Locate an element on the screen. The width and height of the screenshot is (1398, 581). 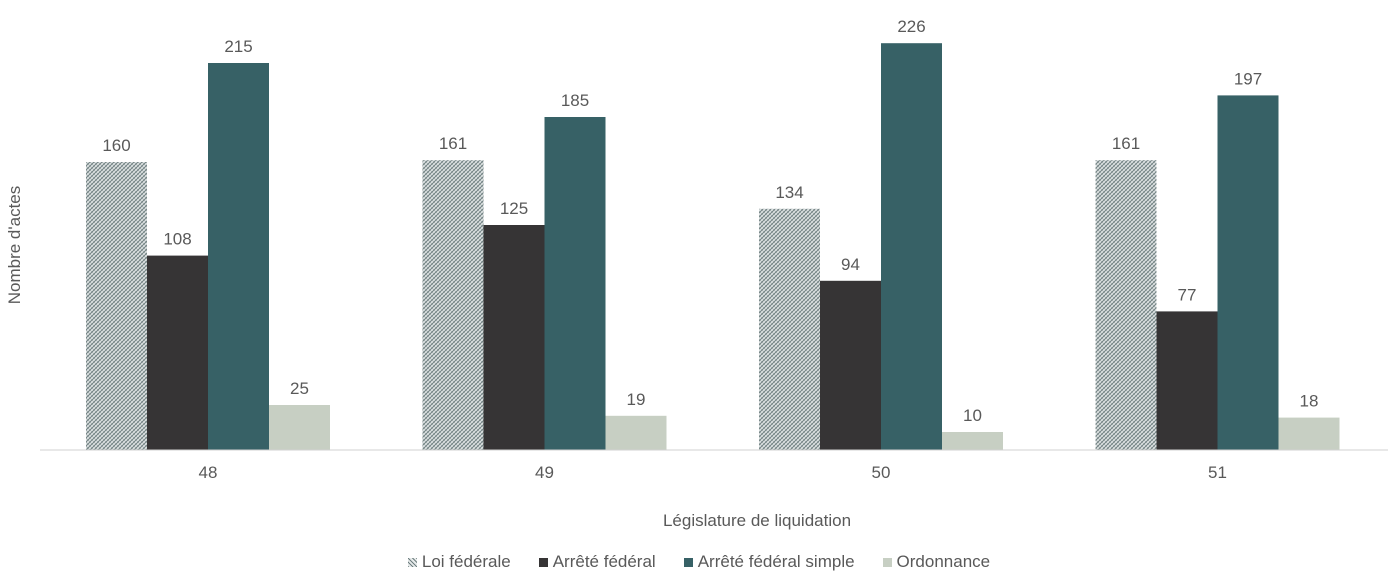
legend-item: Arrêté fédéral simple is located at coordinates (769, 562).